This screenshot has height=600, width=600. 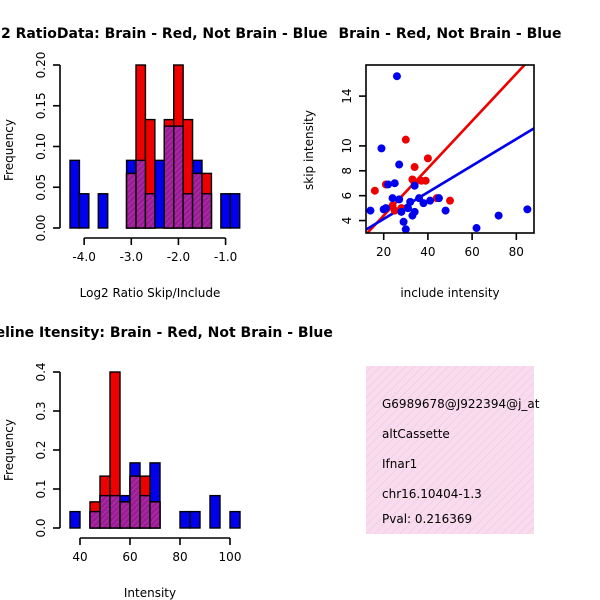 I want to click on scatter-title: Brain - Red, Not Brain - Blue, so click(x=449, y=34).